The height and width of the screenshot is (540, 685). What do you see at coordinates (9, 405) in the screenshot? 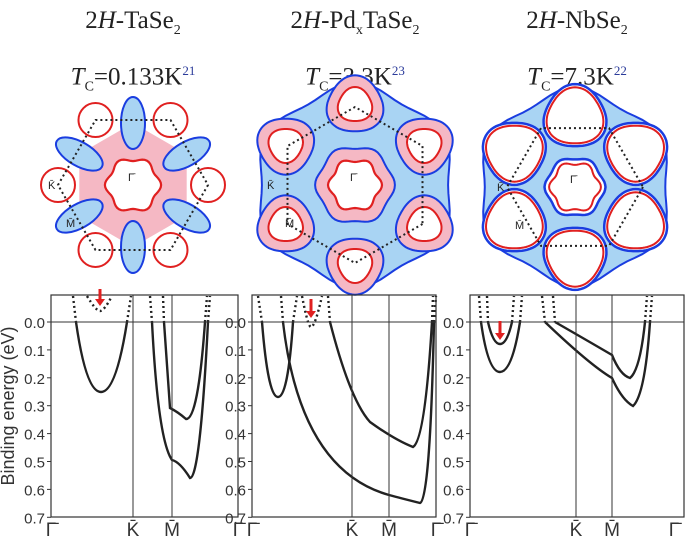
I see `y-axis-label: Binding energy (eV)` at bounding box center [9, 405].